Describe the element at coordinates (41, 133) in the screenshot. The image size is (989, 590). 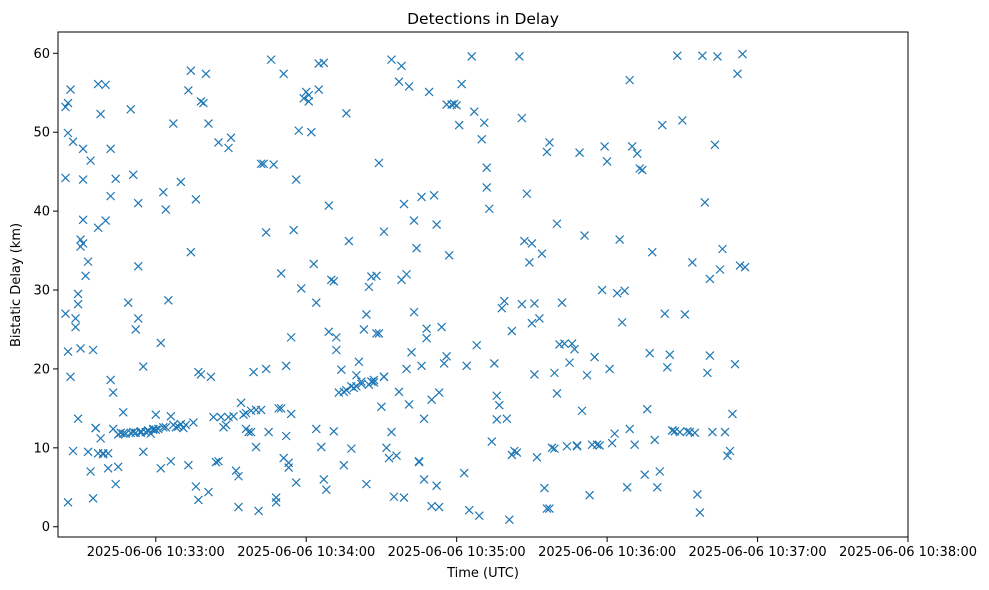
I see `y-tick-label: 50` at that location.